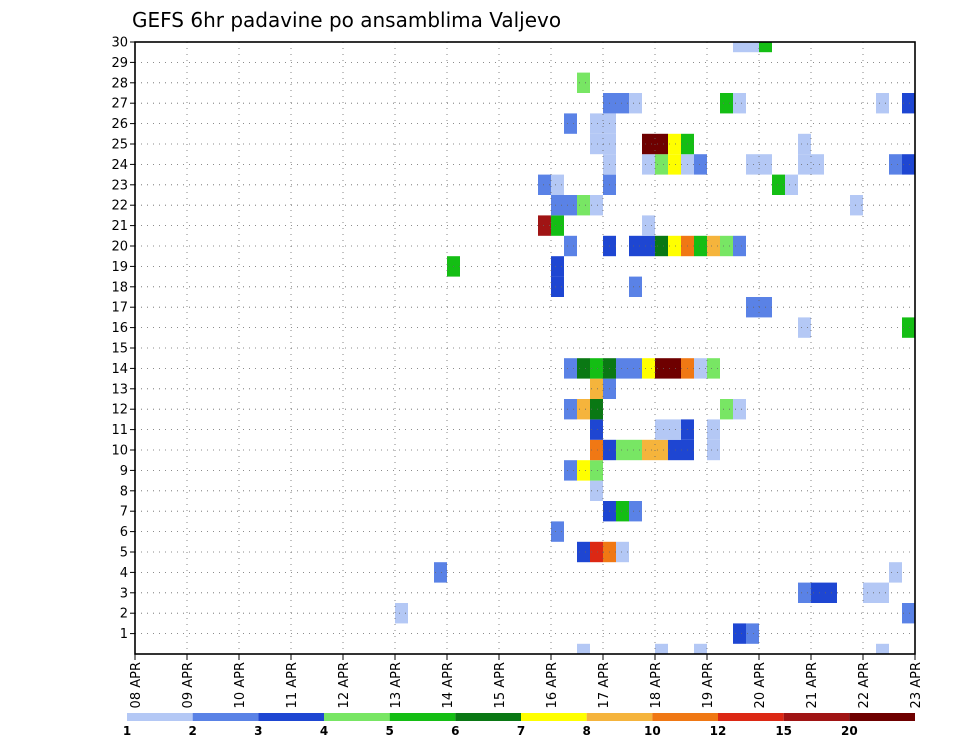  Describe the element at coordinates (292, 685) in the screenshot. I see `x-tick-label: 11 APR` at that location.